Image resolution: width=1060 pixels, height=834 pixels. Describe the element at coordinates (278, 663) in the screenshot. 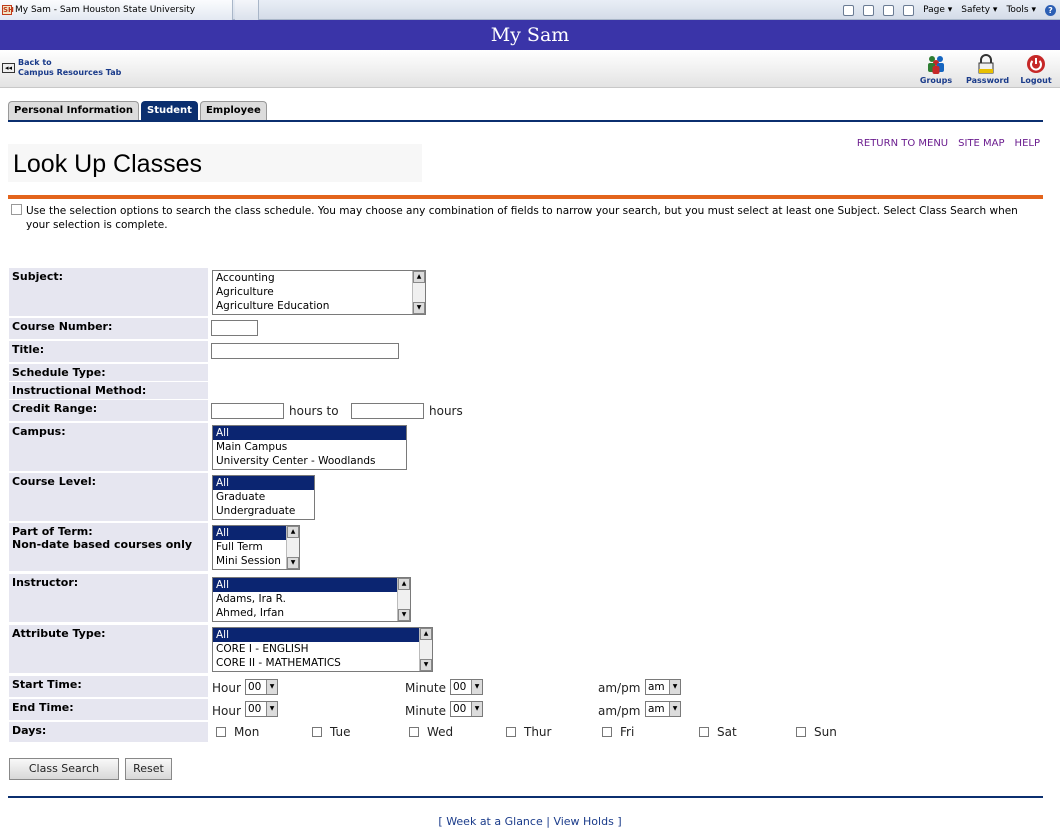

I see `attribute-option: CORE II - MATHEMATICS` at that location.